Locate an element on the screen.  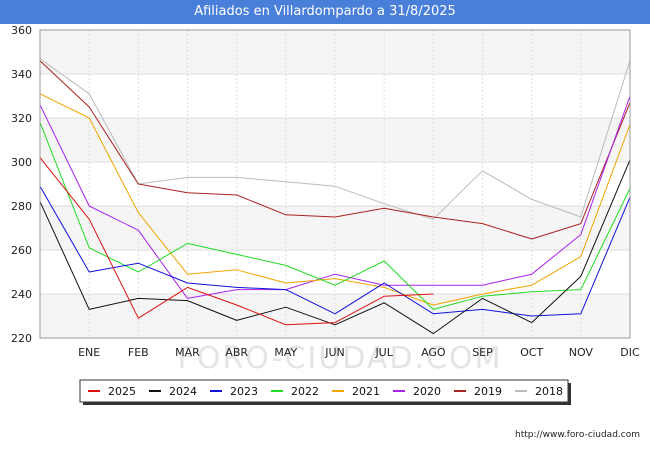
x-tick-label: JUN is located at coordinates (334, 352).